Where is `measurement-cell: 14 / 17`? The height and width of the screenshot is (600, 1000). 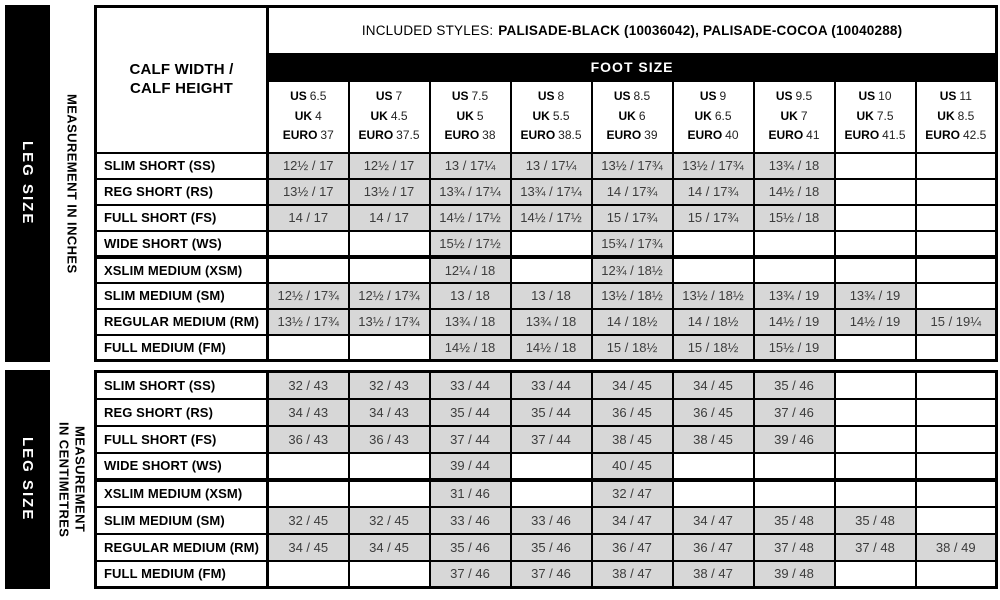 measurement-cell: 14 / 17 is located at coordinates (389, 217).